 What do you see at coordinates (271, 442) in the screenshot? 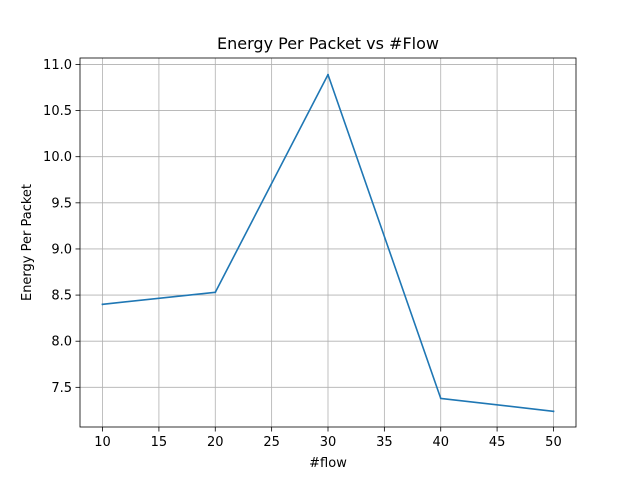
I see `x-tick-label: 25` at bounding box center [271, 442].